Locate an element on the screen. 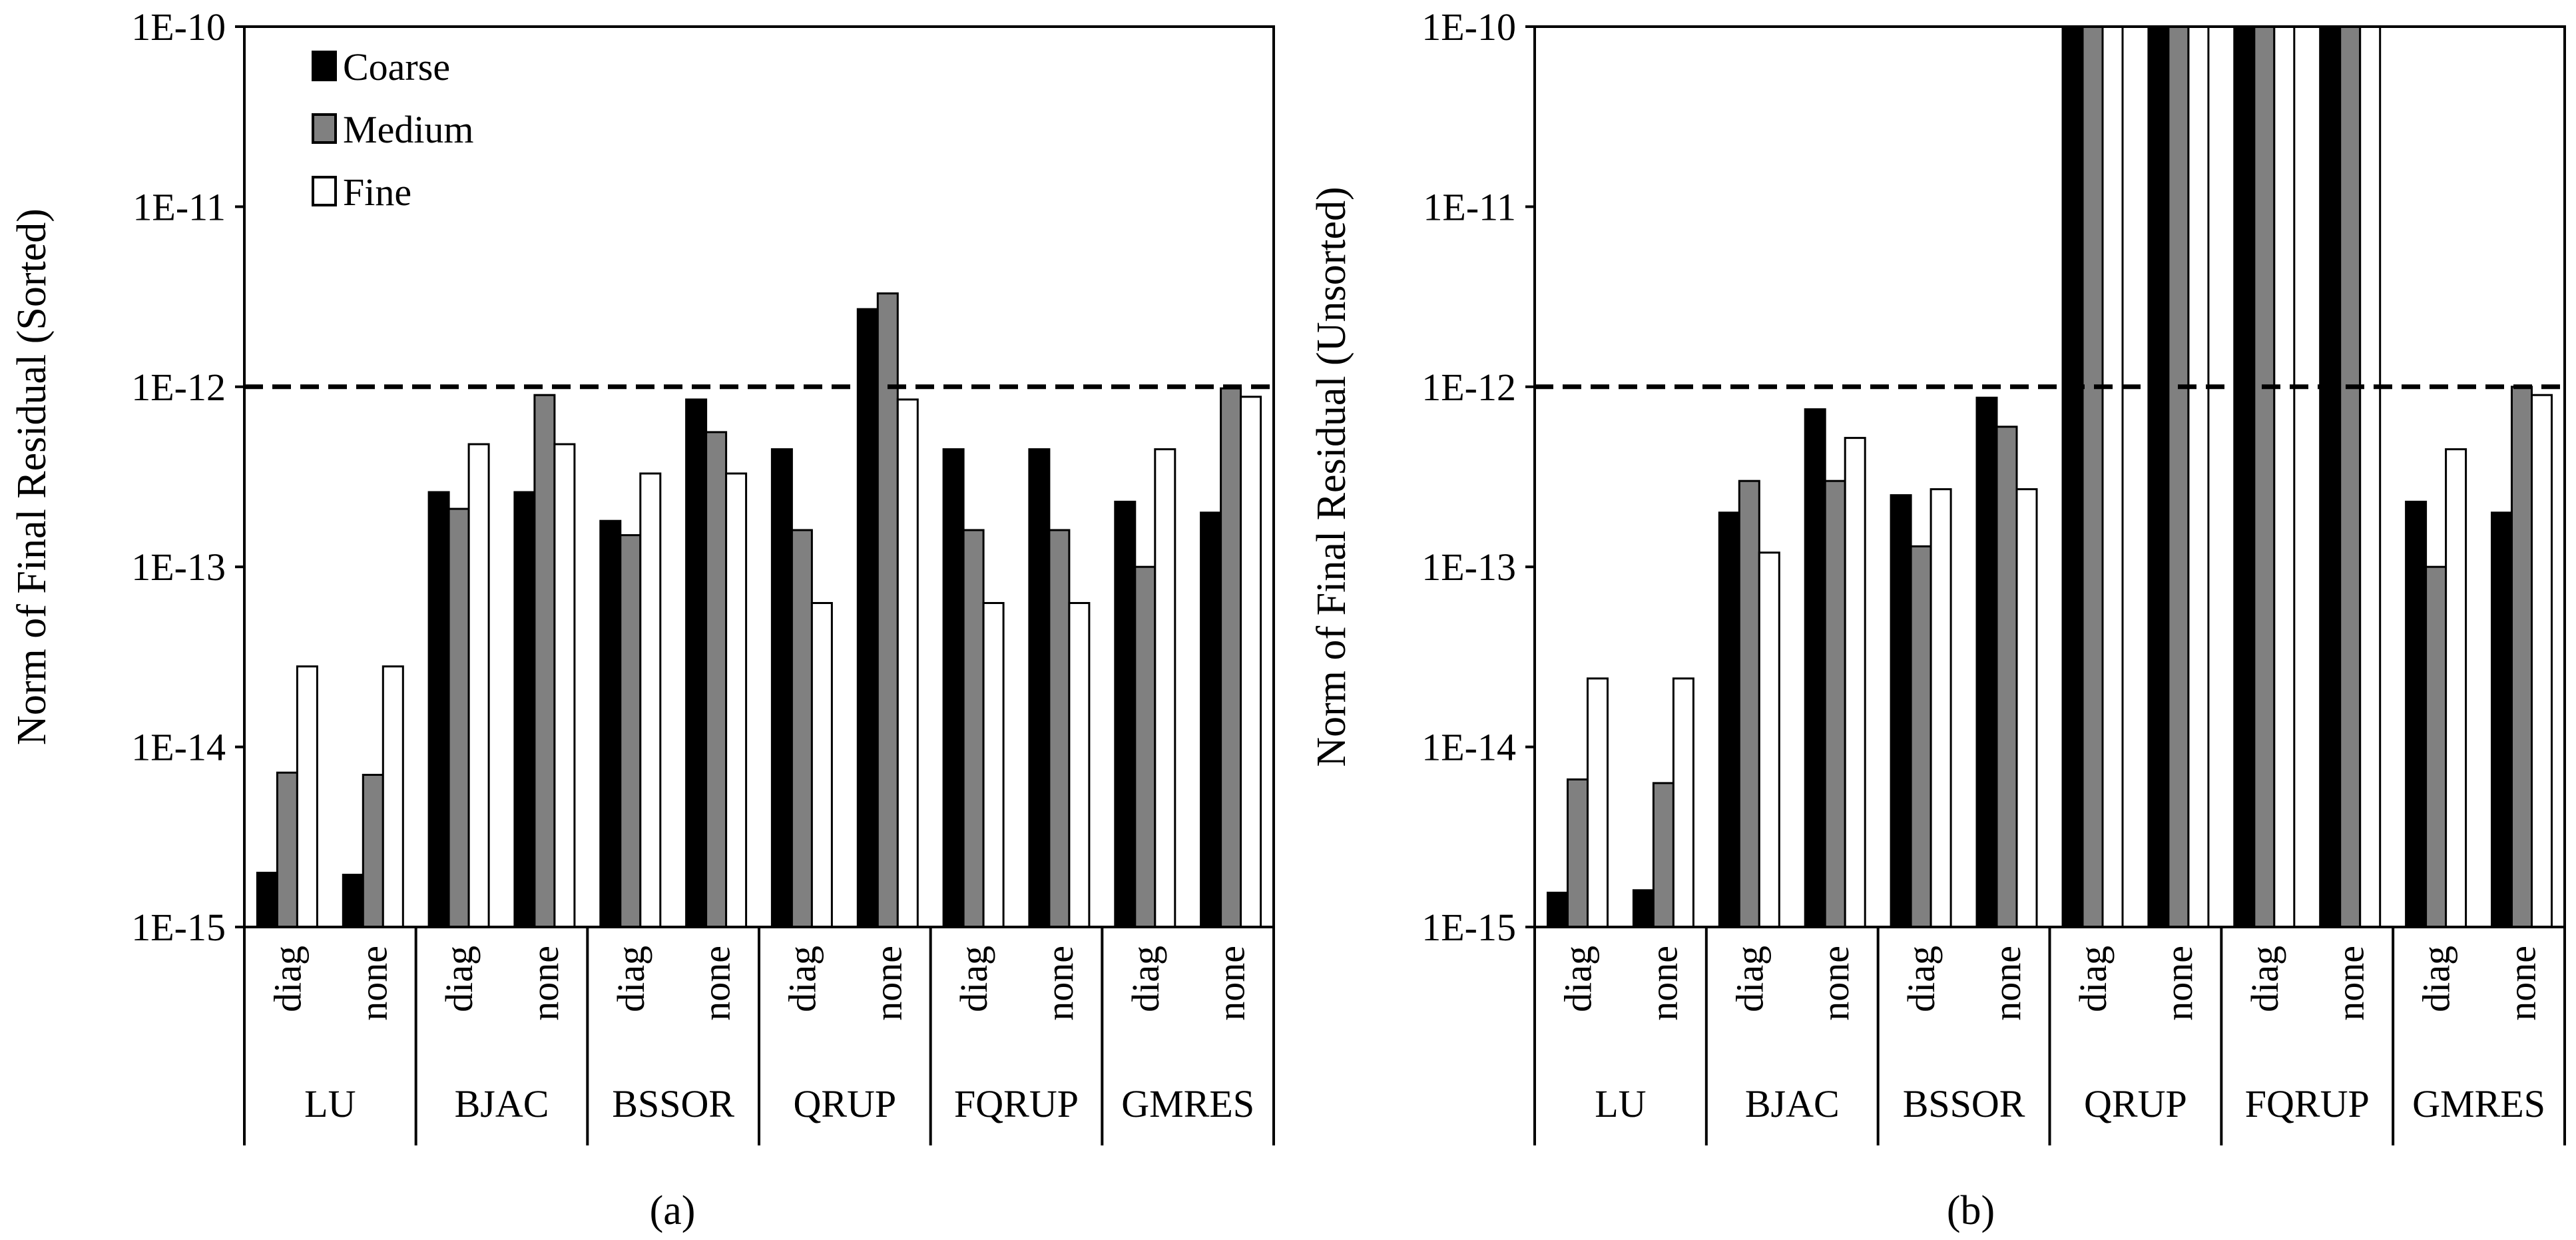 The height and width of the screenshot is (1240, 2576). y-tick-label: 1E-11 is located at coordinates (1469, 207).